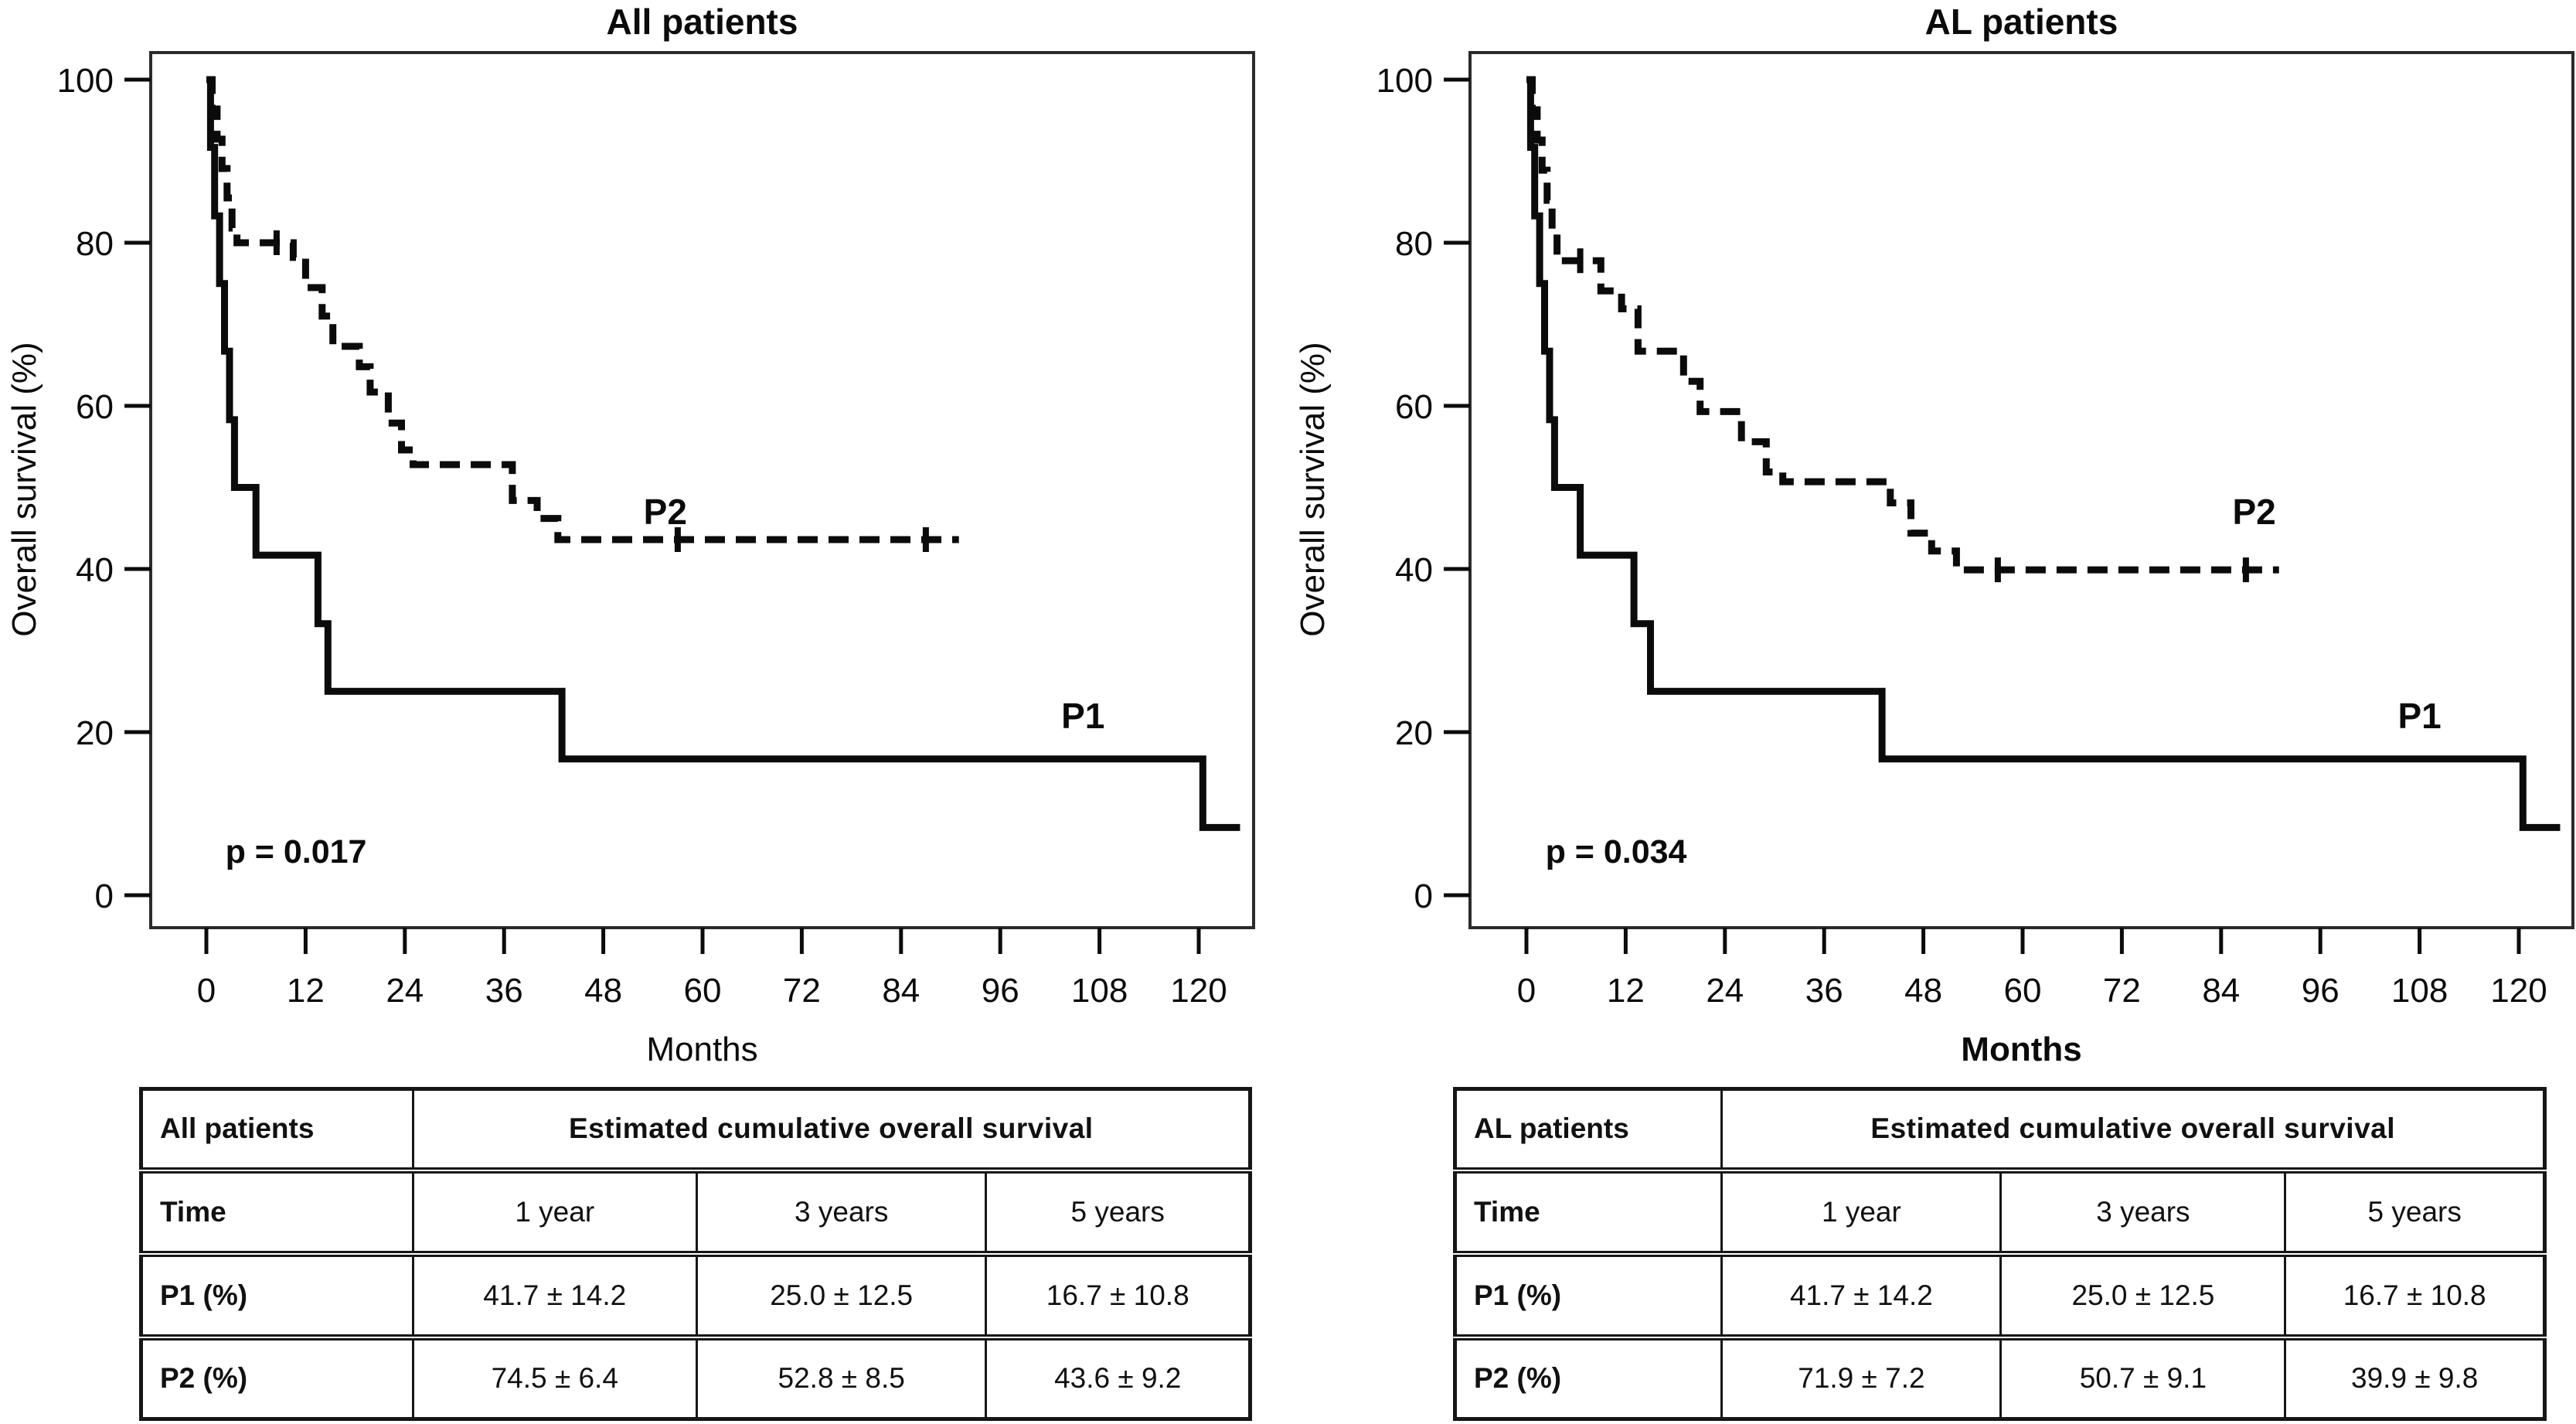 The width and height of the screenshot is (2576, 1424). Describe the element at coordinates (296, 851) in the screenshot. I see `p-value-annotation: p = 0.017` at that location.